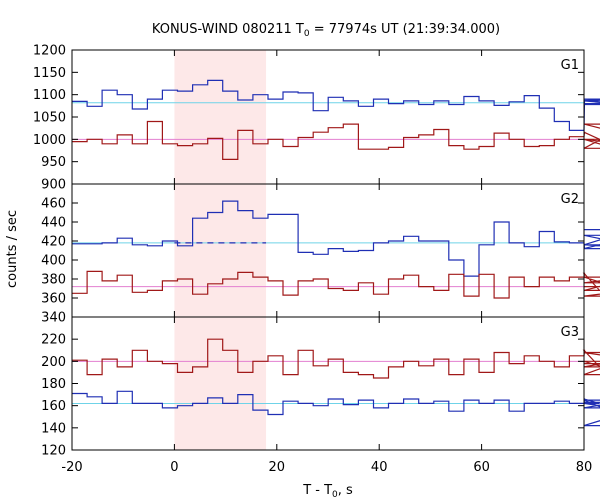 The width and height of the screenshot is (600, 504). Describe the element at coordinates (570, 65) in the screenshot. I see `g1-panel-label: G1` at that location.